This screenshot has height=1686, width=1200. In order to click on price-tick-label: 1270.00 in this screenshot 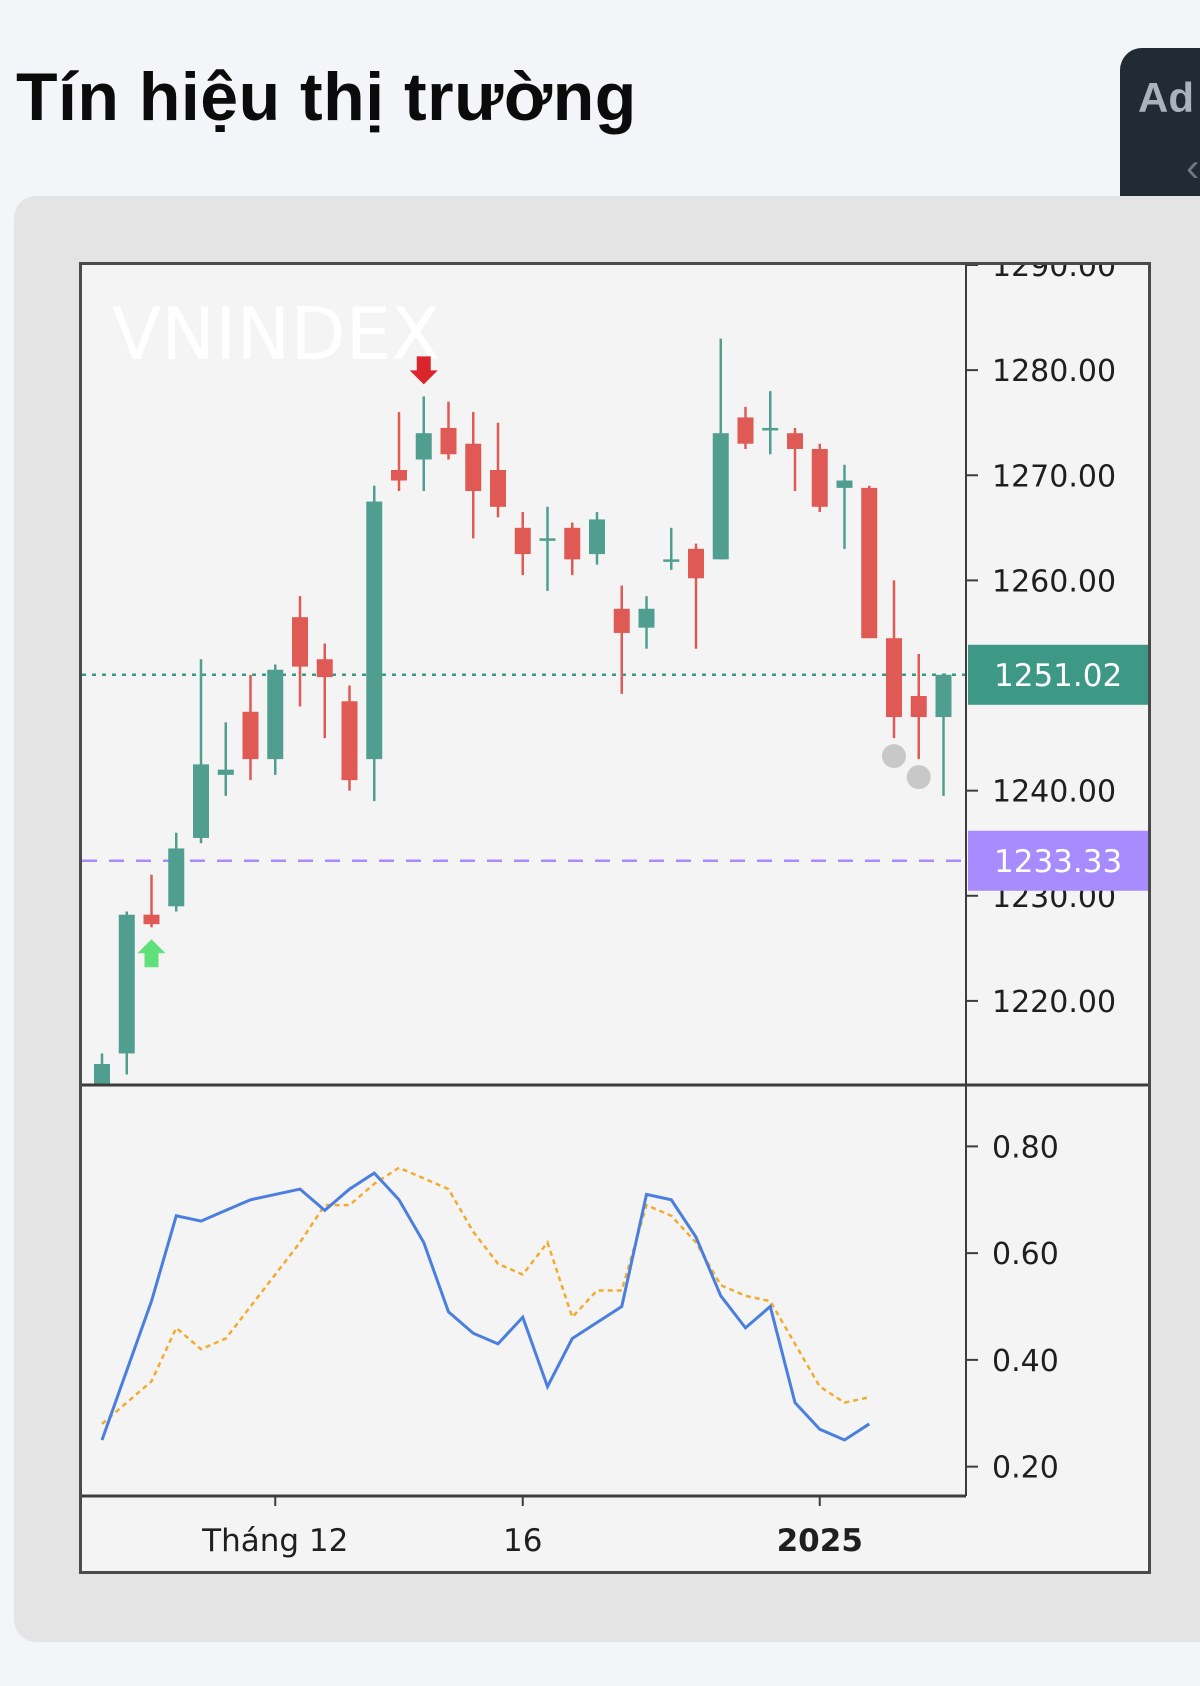, I will do `click(1054, 476)`.